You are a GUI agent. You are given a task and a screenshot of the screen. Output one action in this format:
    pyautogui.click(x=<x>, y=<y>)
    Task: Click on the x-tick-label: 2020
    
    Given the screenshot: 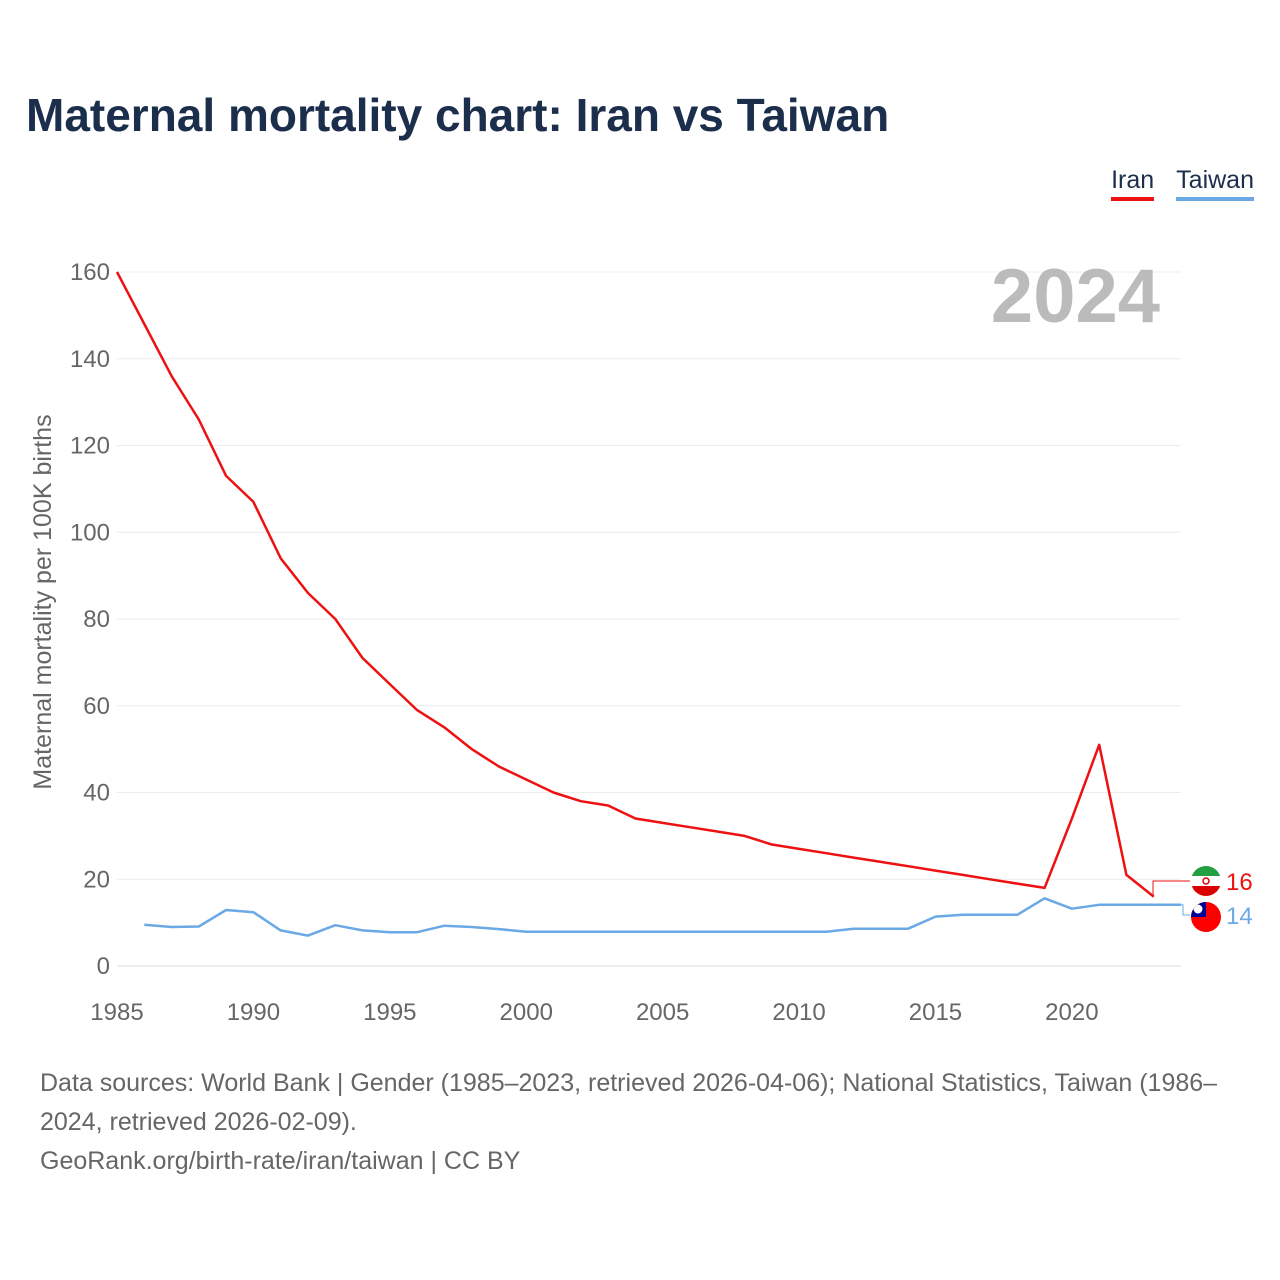 What is the action you would take?
    pyautogui.click(x=1071, y=1012)
    